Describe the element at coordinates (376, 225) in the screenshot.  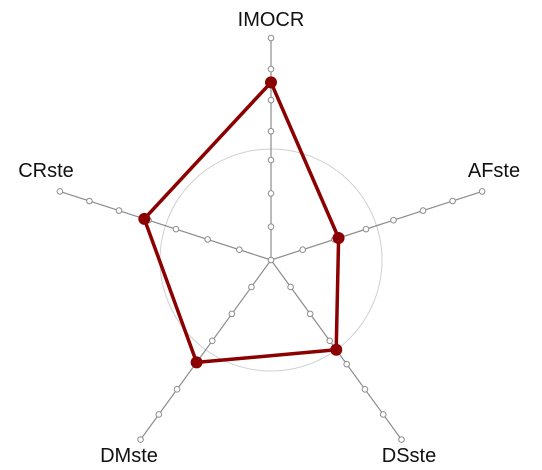
I see `axis-line-afste` at that location.